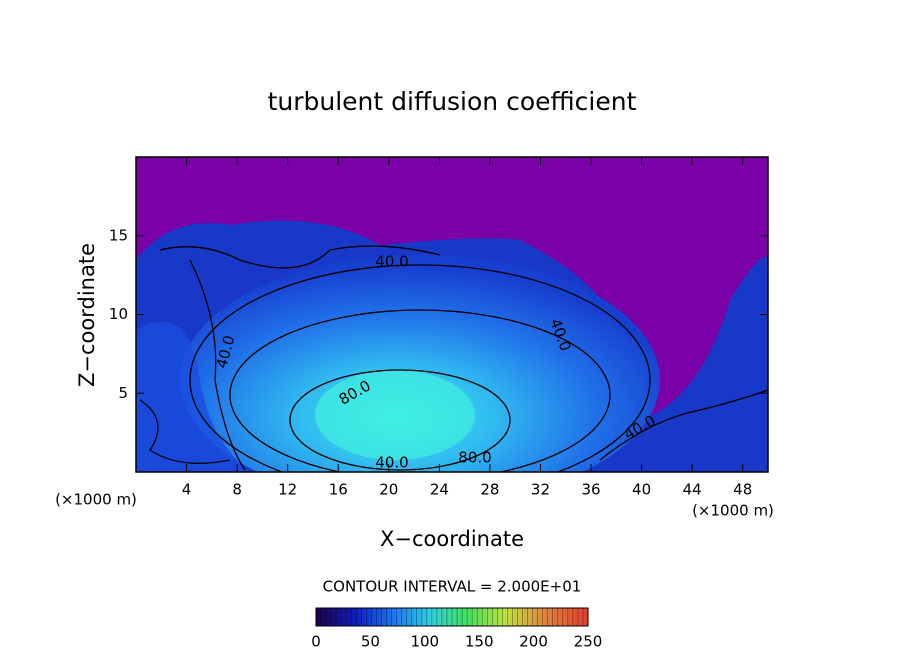 The image size is (904, 654). What do you see at coordinates (588, 642) in the screenshot?
I see `colorbar-tick-label: 250` at bounding box center [588, 642].